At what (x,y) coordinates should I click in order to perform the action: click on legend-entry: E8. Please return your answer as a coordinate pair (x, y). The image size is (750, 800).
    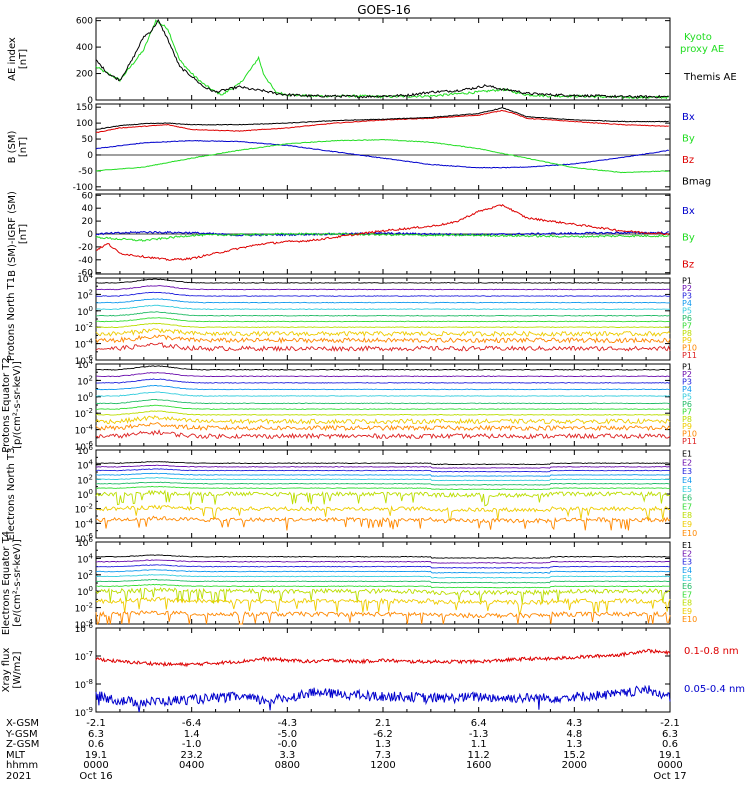
    Looking at the image, I should click on (687, 603).